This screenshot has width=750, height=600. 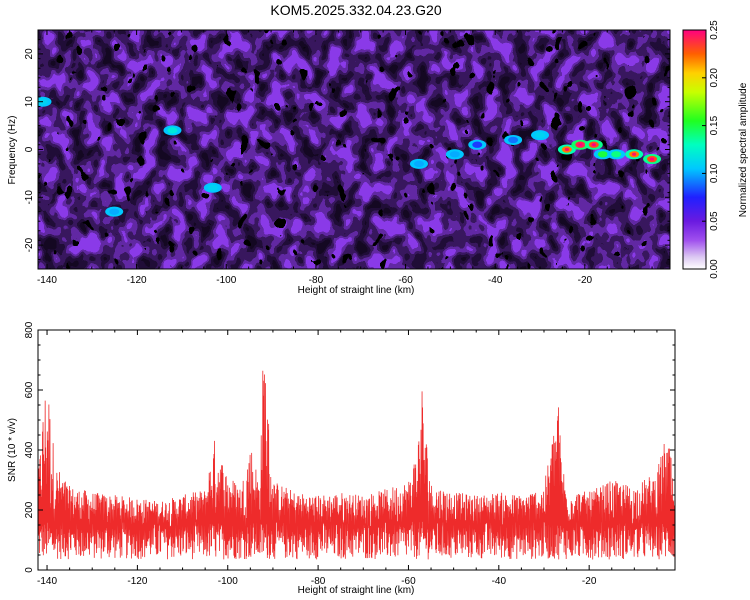 I want to click on y-tick-label: 20, so click(x=29, y=54).